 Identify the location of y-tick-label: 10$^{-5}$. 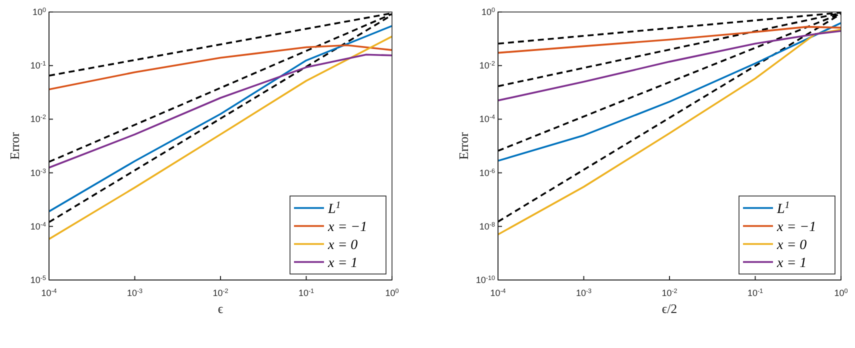
(38, 279).